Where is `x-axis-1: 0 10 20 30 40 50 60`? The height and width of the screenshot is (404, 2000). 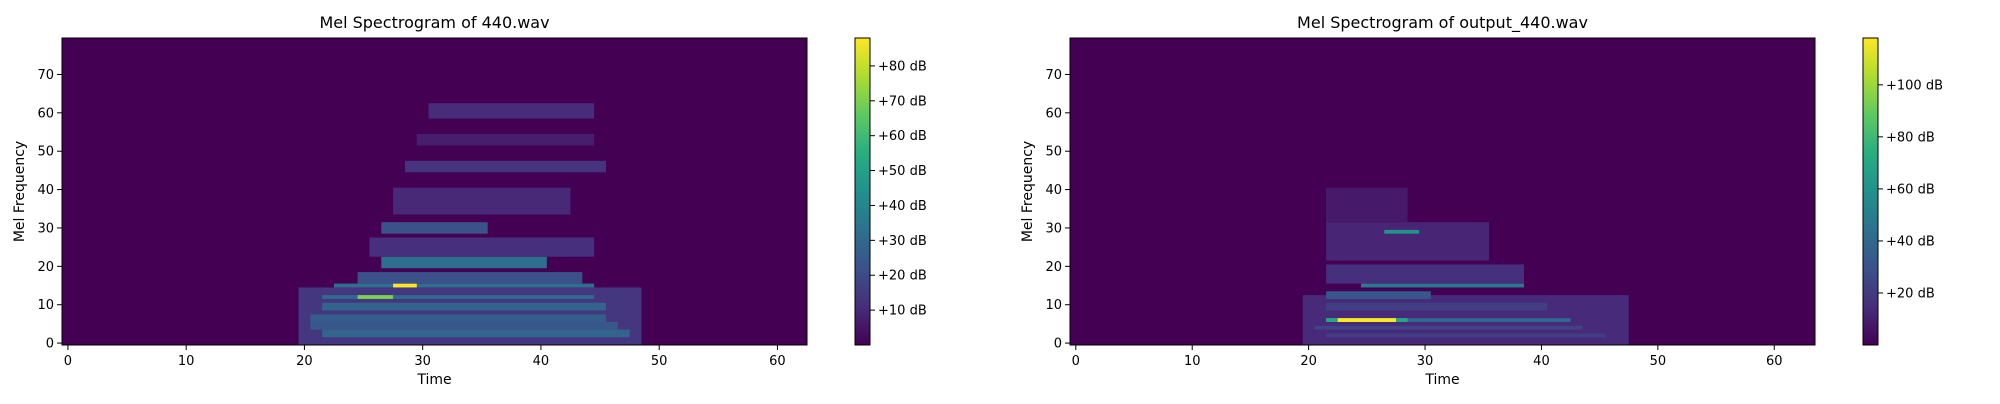 x-axis-1: 0 10 20 30 40 50 60 is located at coordinates (425, 357).